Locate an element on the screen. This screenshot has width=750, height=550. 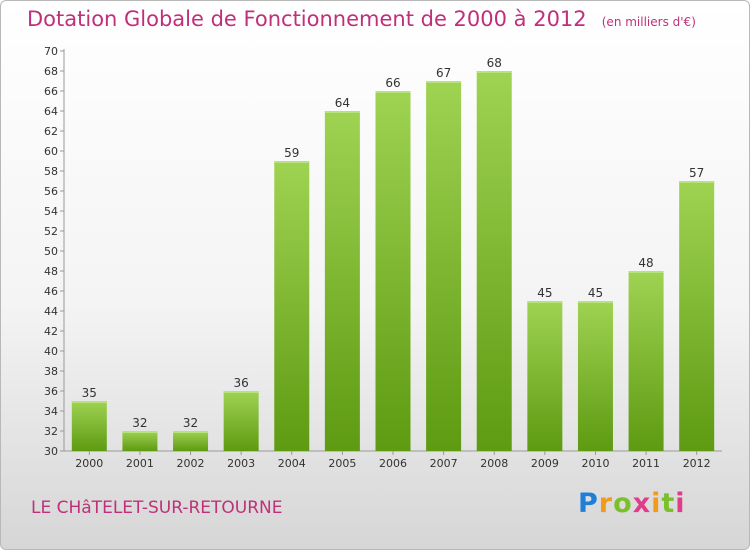
y-tick-label: 42 is located at coordinates (51, 331).